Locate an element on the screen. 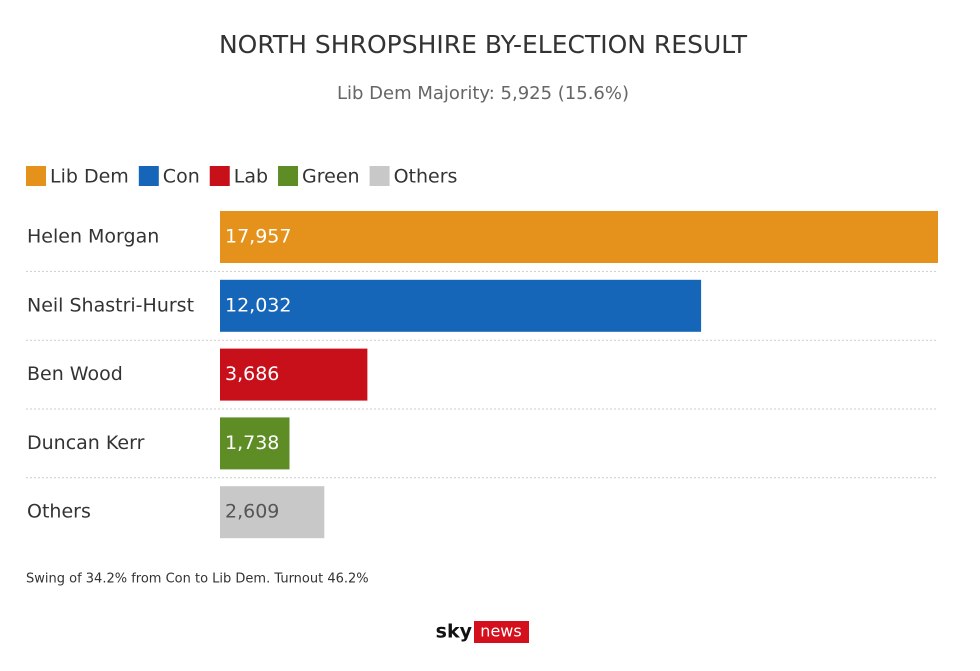 The image size is (980, 671). legend-label: Lab is located at coordinates (251, 177).